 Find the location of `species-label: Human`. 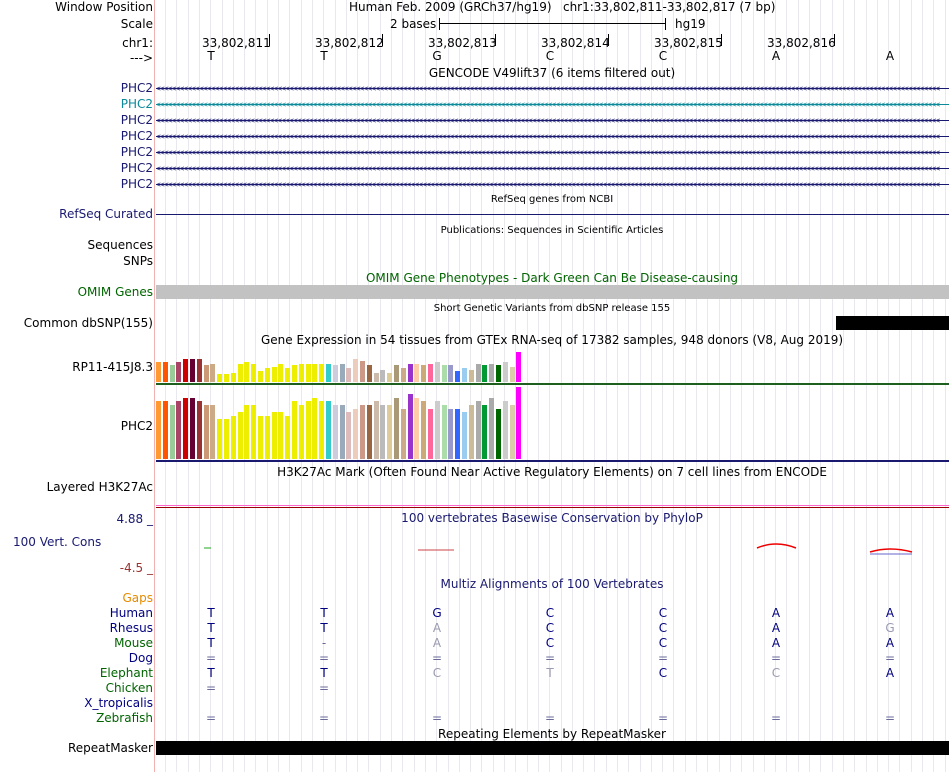

species-label: Human is located at coordinates (131, 613).